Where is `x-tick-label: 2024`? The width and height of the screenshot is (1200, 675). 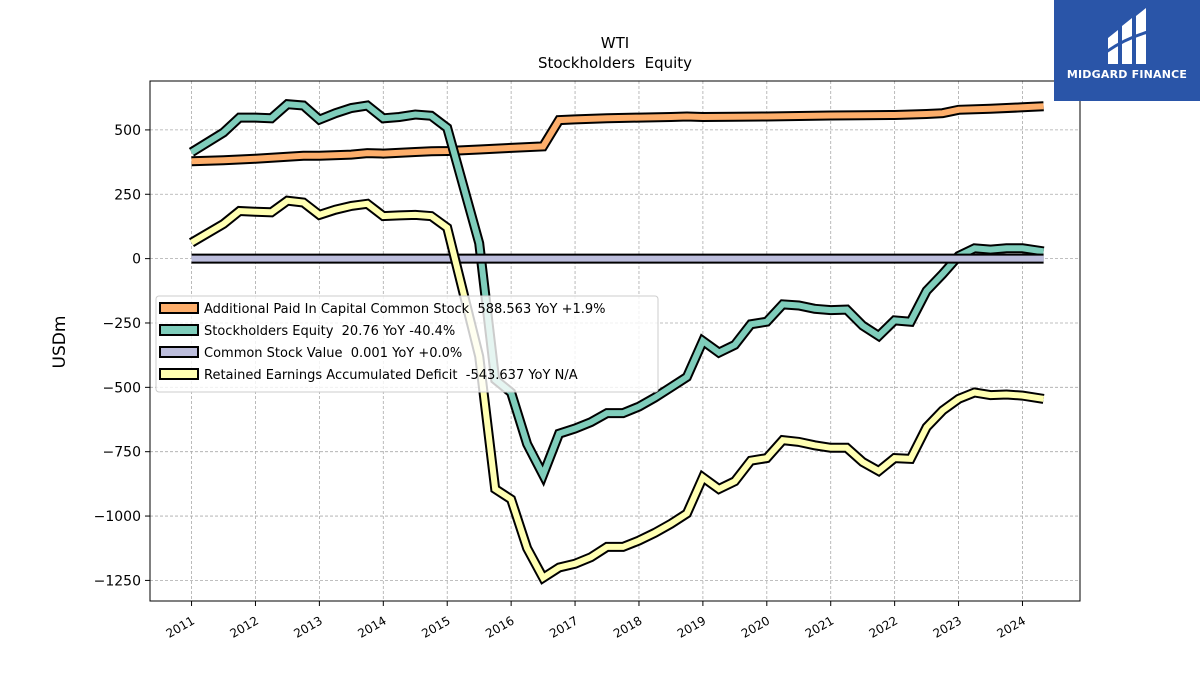
x-tick-label: 2024 is located at coordinates (1011, 626).